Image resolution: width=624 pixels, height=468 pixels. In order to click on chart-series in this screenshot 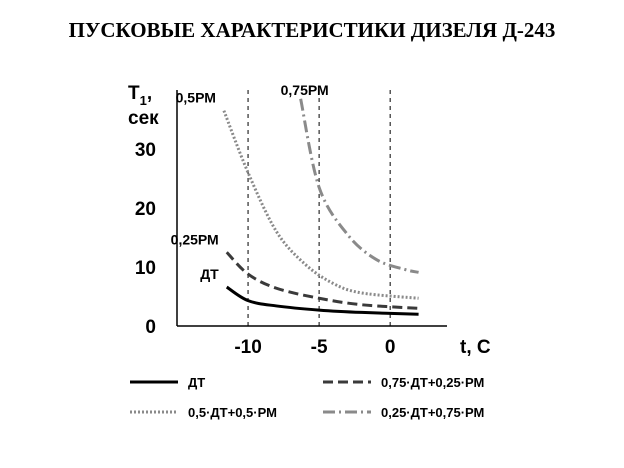, I will do `click(320, 207)`.